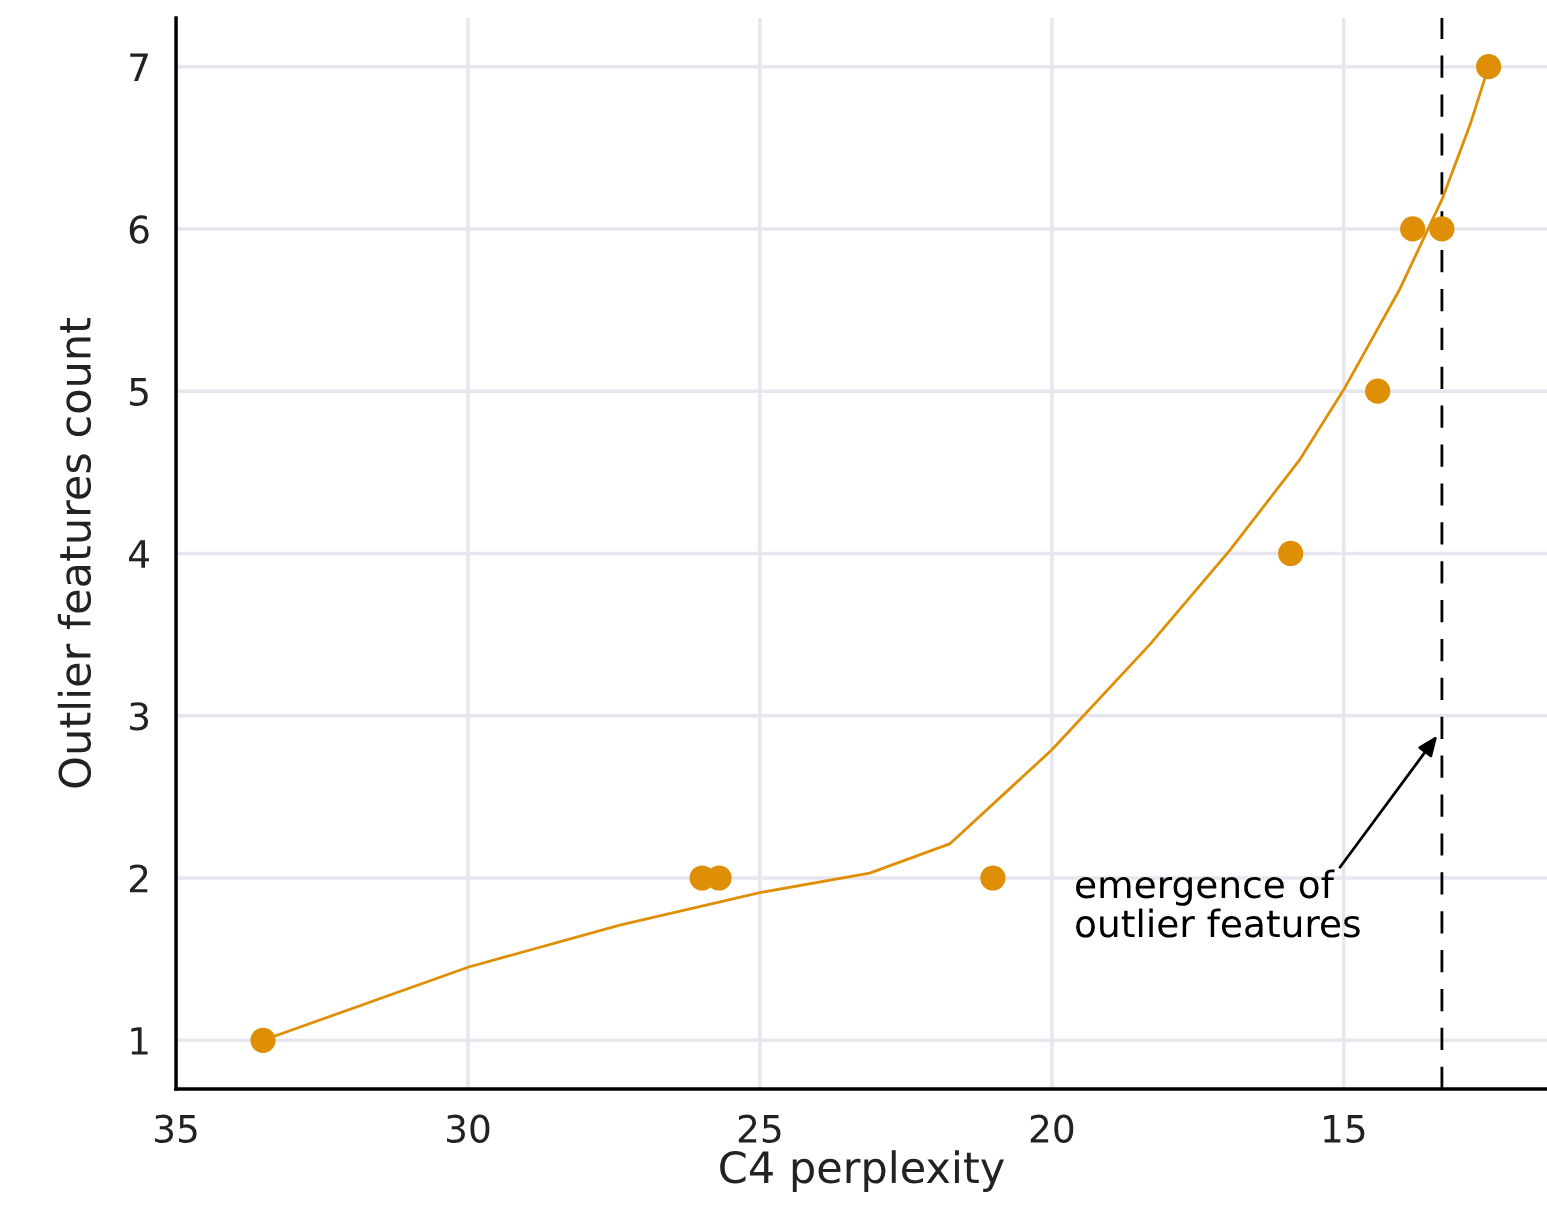 Image resolution: width=1547 pixels, height=1231 pixels. What do you see at coordinates (139, 716) in the screenshot?
I see `y-tick-label: 3` at bounding box center [139, 716].